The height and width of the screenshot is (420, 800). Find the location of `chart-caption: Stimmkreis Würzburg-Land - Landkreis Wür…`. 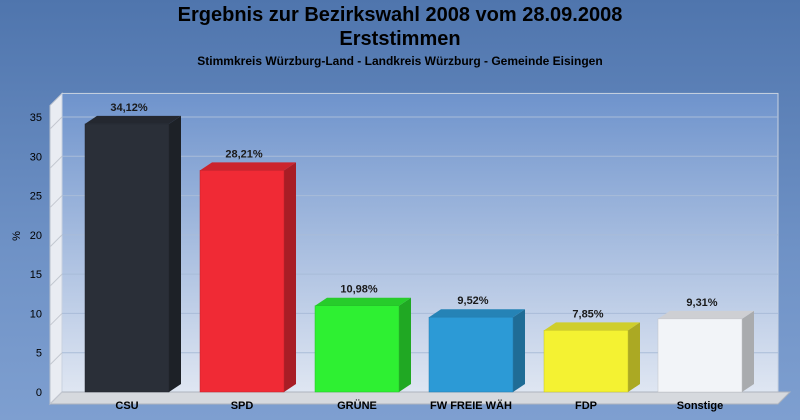

chart-caption: Stimmkreis Würzburg-Land - Landkreis Wür… is located at coordinates (400, 61).